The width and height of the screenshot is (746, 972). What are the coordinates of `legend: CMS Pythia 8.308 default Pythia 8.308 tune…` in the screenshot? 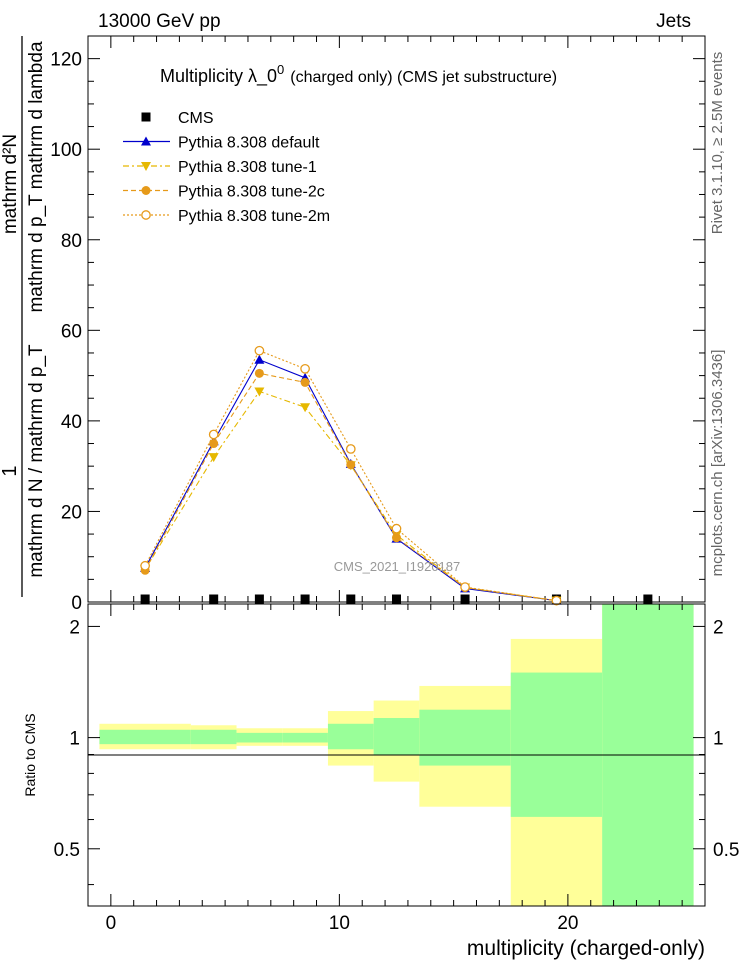 It's located at (226, 167).